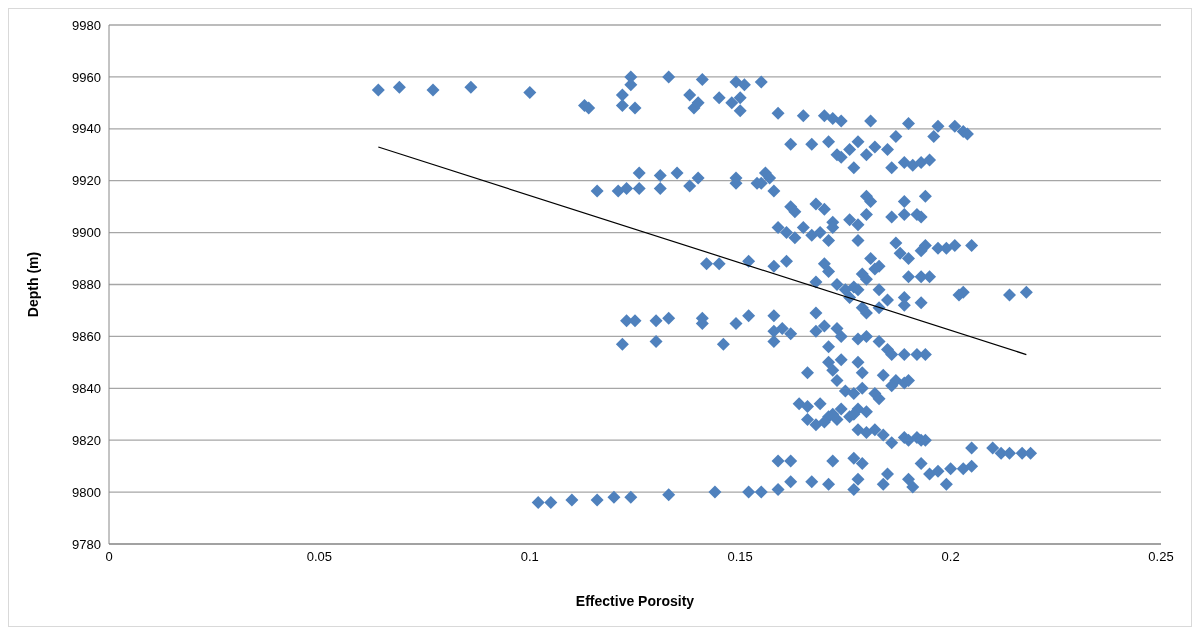 This screenshot has width=1200, height=635. What do you see at coordinates (86, 285) in the screenshot?
I see `y-tick-label: 9880` at bounding box center [86, 285].